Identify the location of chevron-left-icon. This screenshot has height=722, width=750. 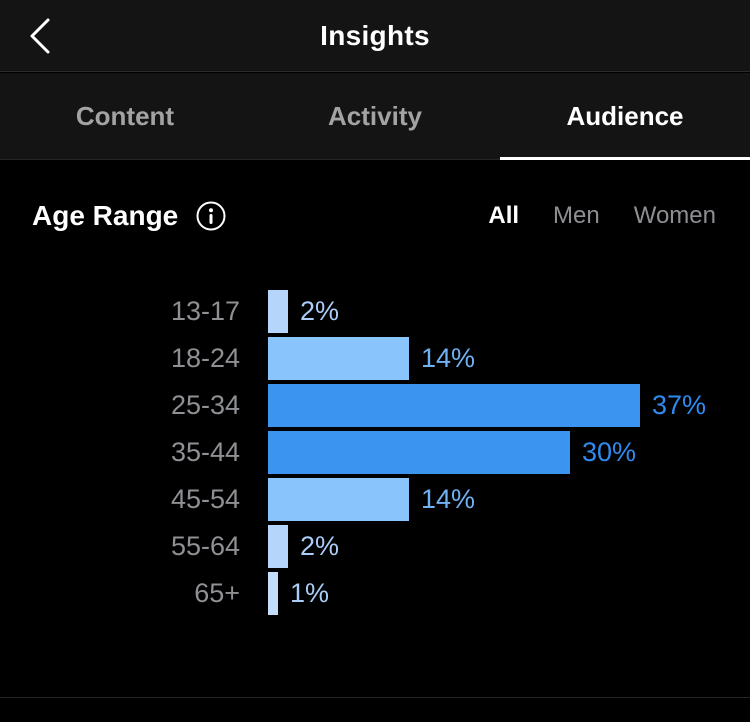
(40, 36).